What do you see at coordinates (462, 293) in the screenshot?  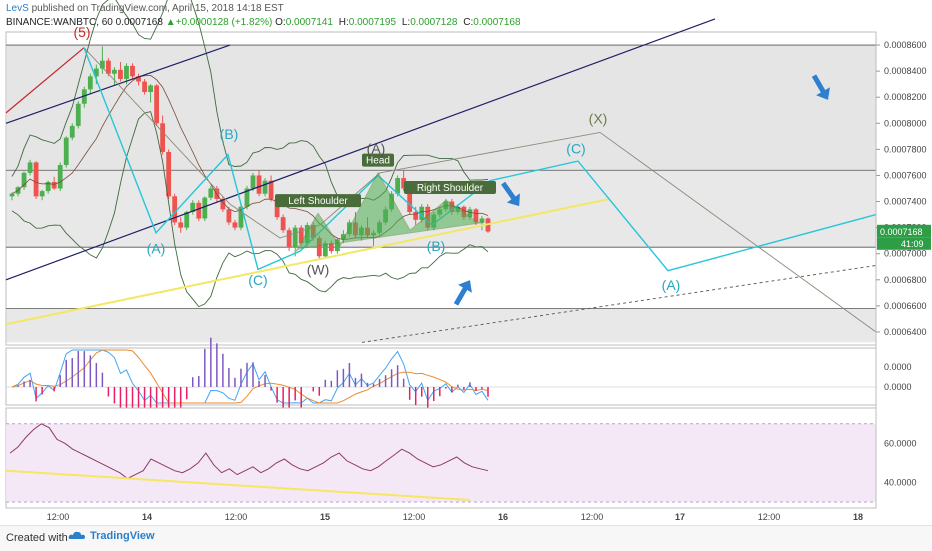 I see `up-arrow-icon` at bounding box center [462, 293].